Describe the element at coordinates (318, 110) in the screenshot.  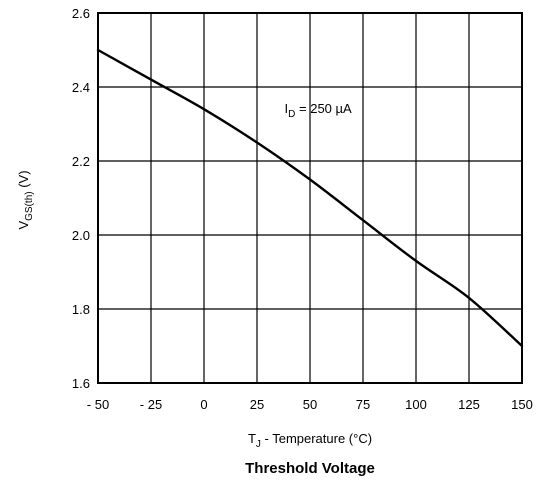
I see `annotation-id-label: ID = 250 µA` at that location.